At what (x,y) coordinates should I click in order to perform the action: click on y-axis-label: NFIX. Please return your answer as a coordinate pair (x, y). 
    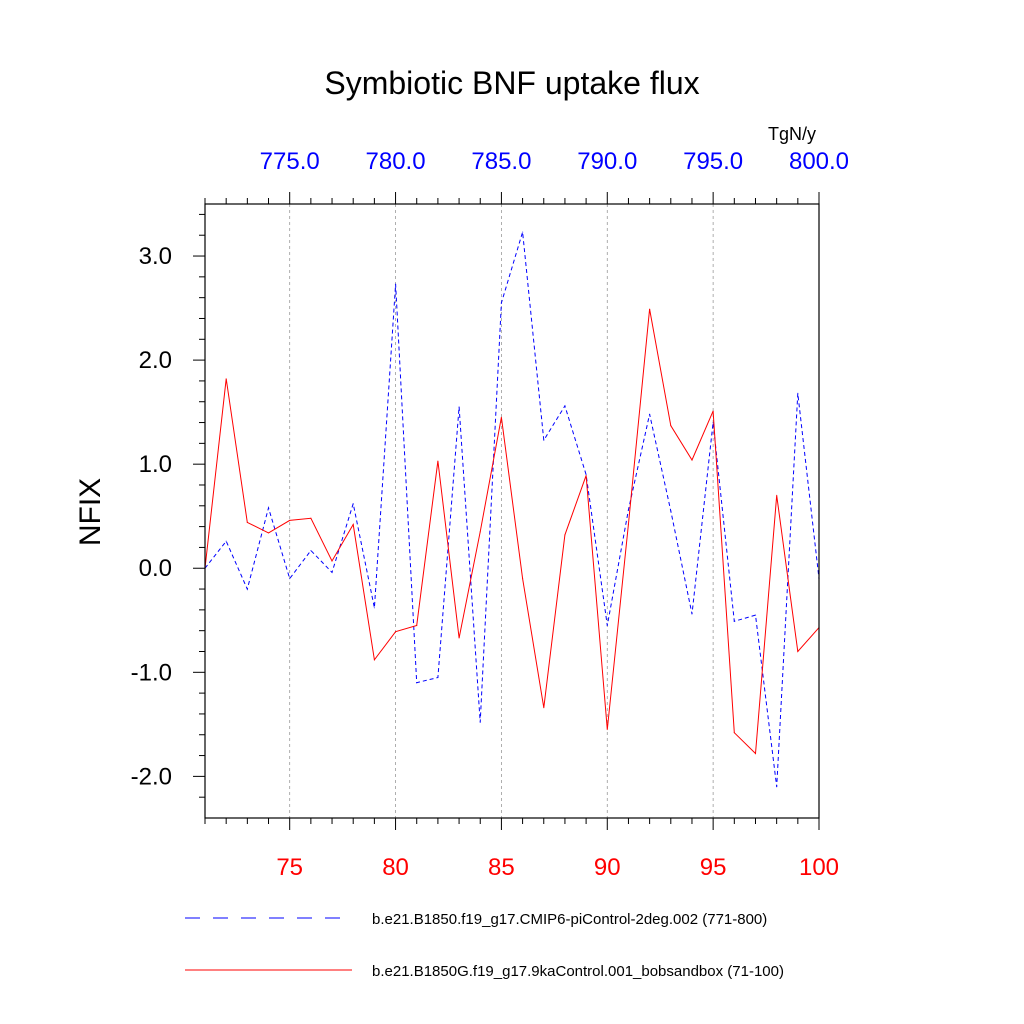
    Looking at the image, I should click on (90, 512).